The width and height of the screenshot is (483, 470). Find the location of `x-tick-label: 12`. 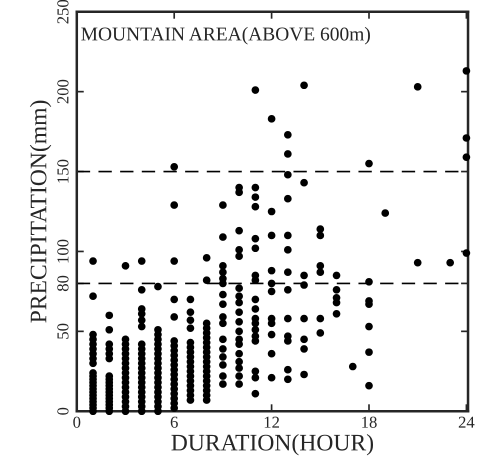

x-tick-label: 12 is located at coordinates (272, 422).